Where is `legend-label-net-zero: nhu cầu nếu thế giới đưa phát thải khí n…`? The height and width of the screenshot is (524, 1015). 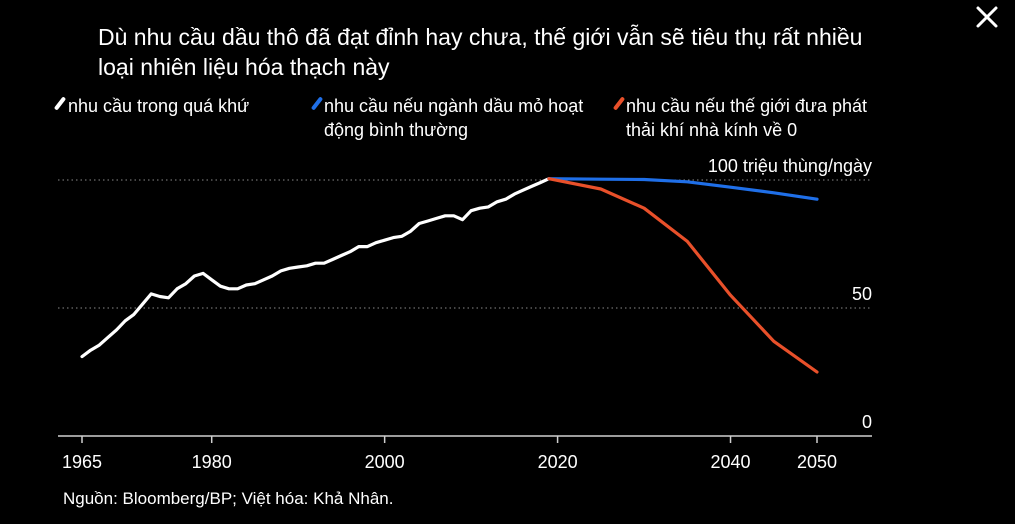 legend-label-net-zero: nhu cầu nếu thế giới đưa phát thải khí n… is located at coordinates (747, 118).